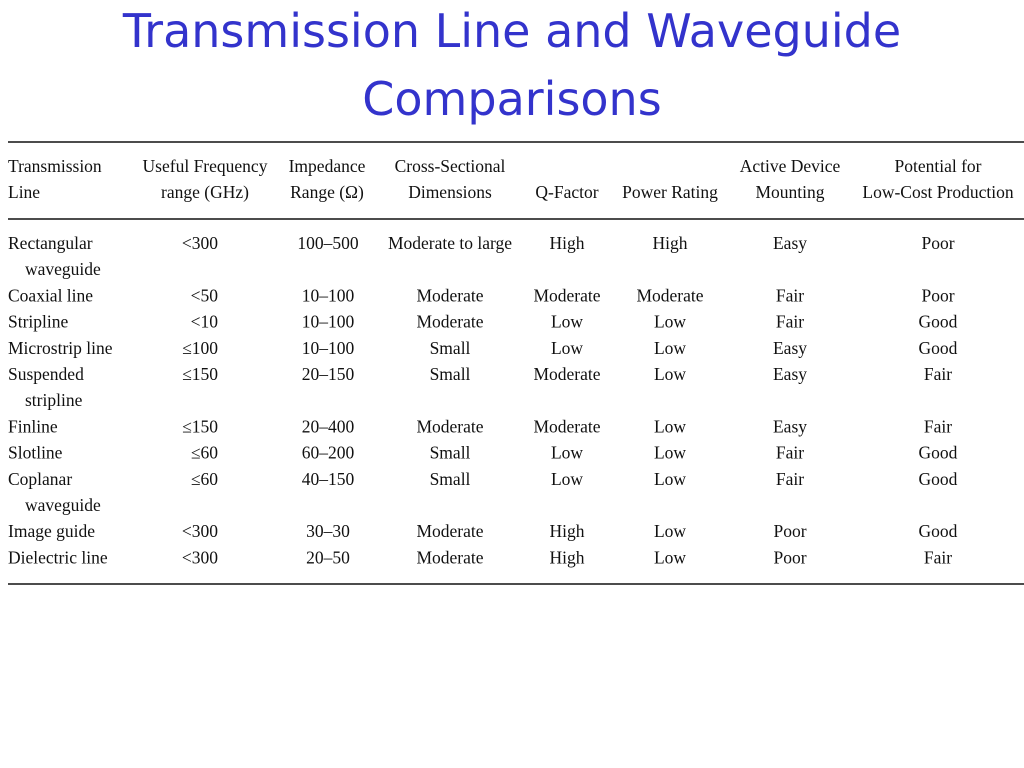 This screenshot has width=1024, height=768. What do you see at coordinates (24, 192) in the screenshot?
I see `header-cell: Line` at bounding box center [24, 192].